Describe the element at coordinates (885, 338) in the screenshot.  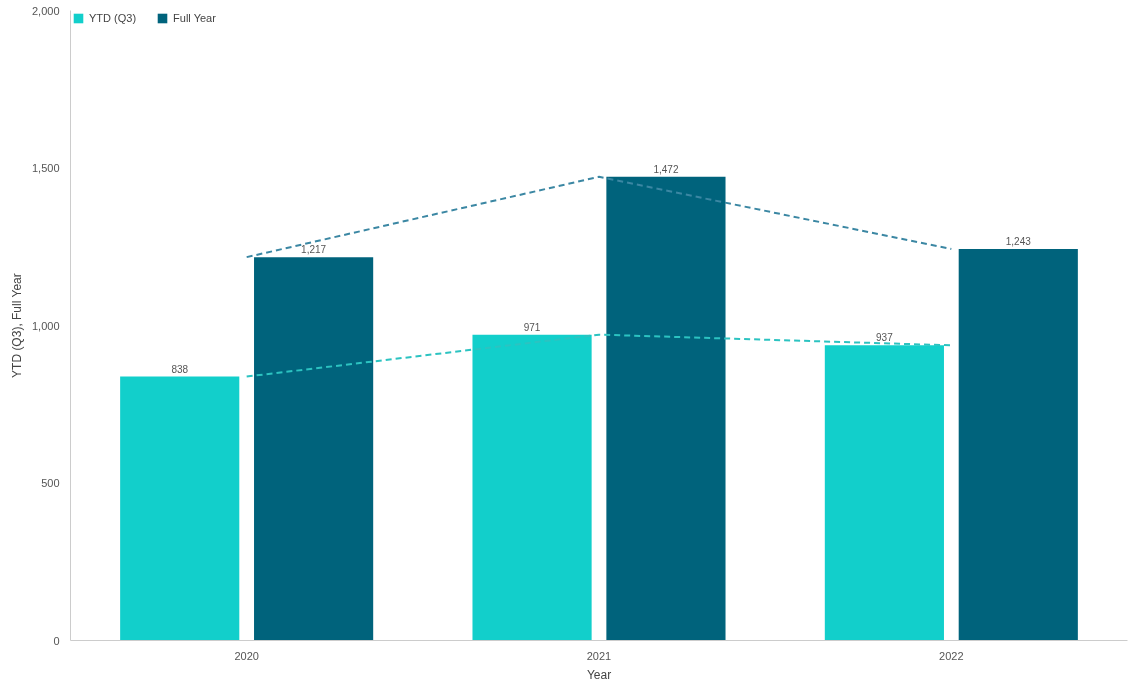
I see `data-label: 937` at that location.